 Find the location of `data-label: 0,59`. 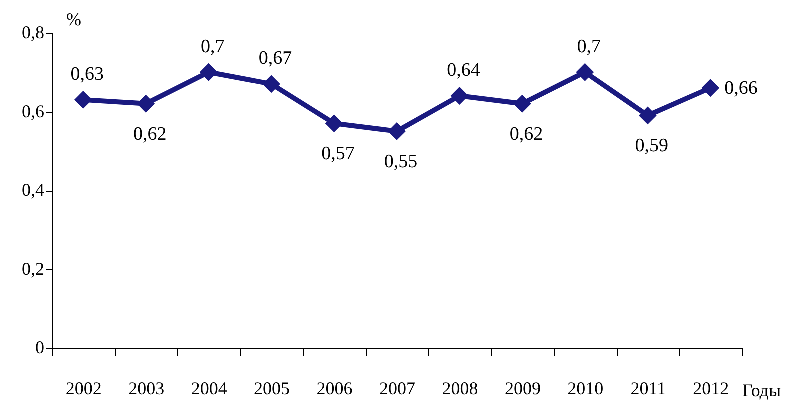

data-label: 0,59 is located at coordinates (652, 146).